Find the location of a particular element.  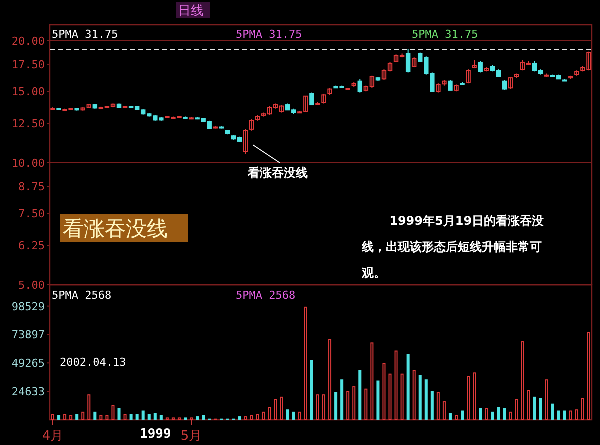

x-tick-label: 4月 is located at coordinates (53, 436).